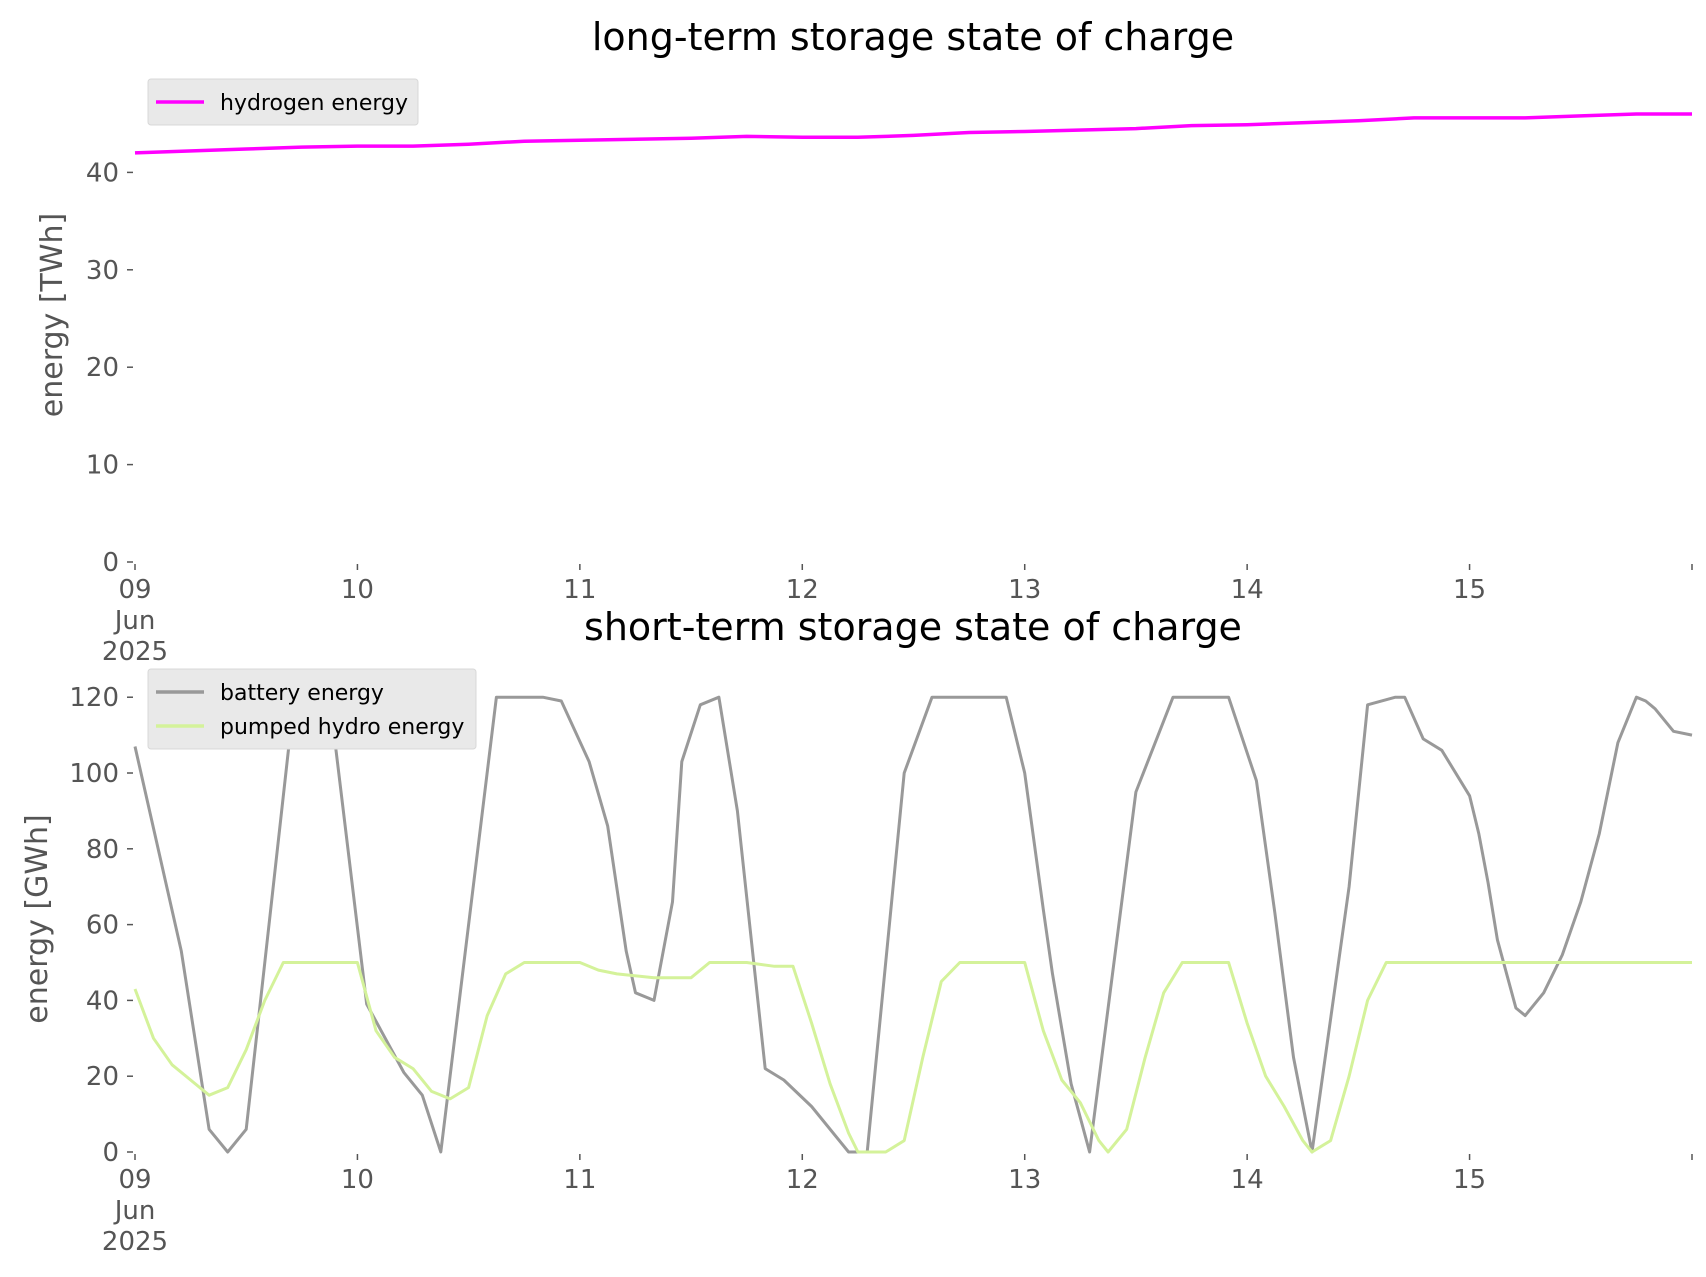 The height and width of the screenshot is (1277, 1706). I want to click on y-tick-label: 80, so click(102, 850).